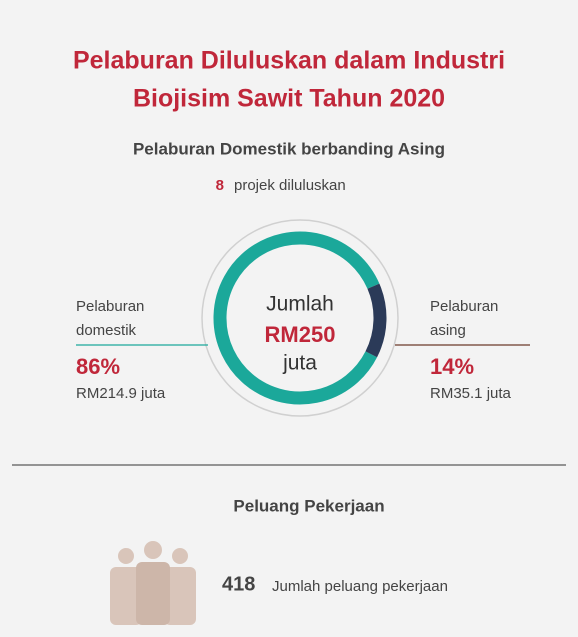 The height and width of the screenshot is (637, 578). Describe the element at coordinates (299, 363) in the screenshot. I see `center-unit: juta` at that location.